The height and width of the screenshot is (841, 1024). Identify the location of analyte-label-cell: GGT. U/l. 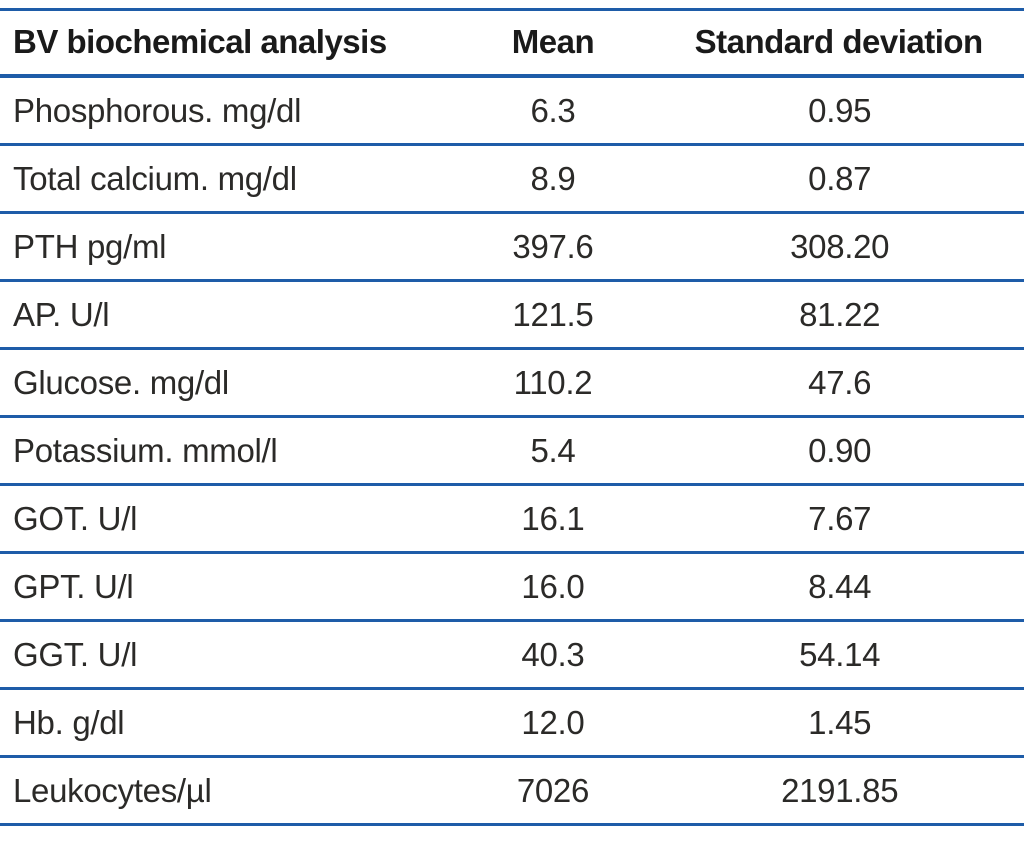
(225, 655).